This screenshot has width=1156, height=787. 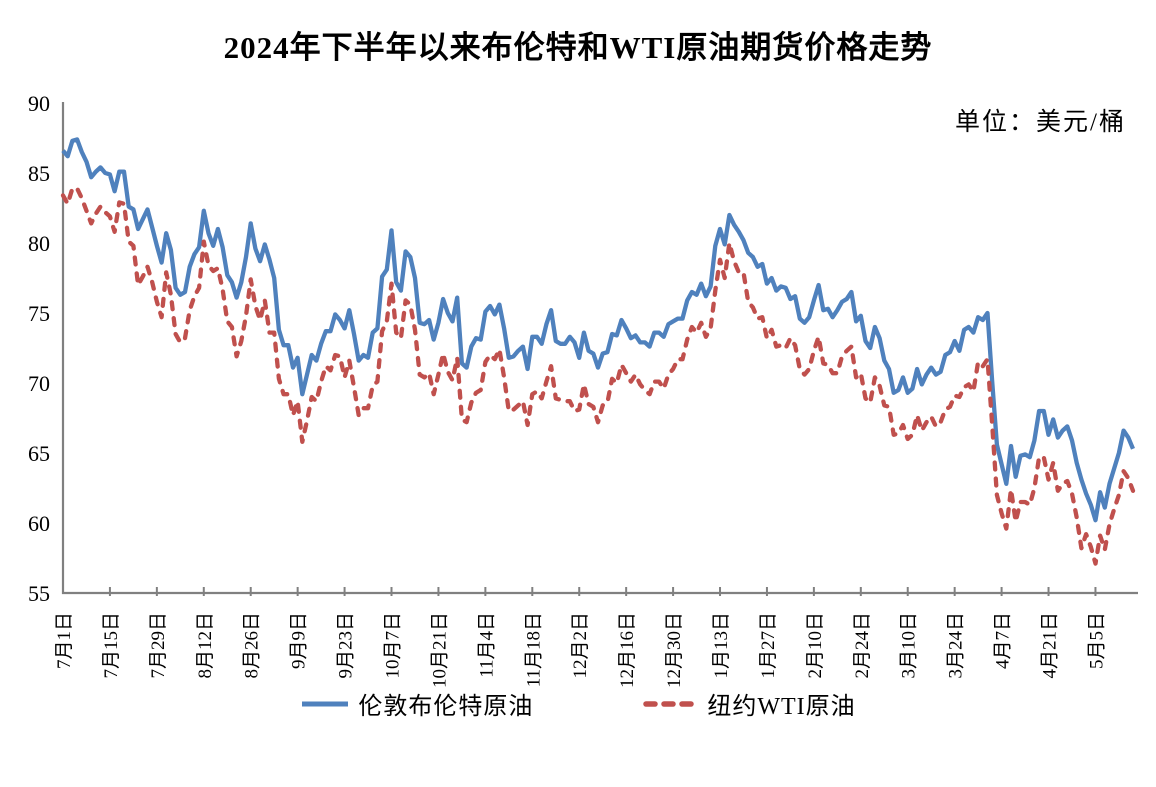 What do you see at coordinates (39, 593) in the screenshot?
I see `svg-text: 55` at bounding box center [39, 593].